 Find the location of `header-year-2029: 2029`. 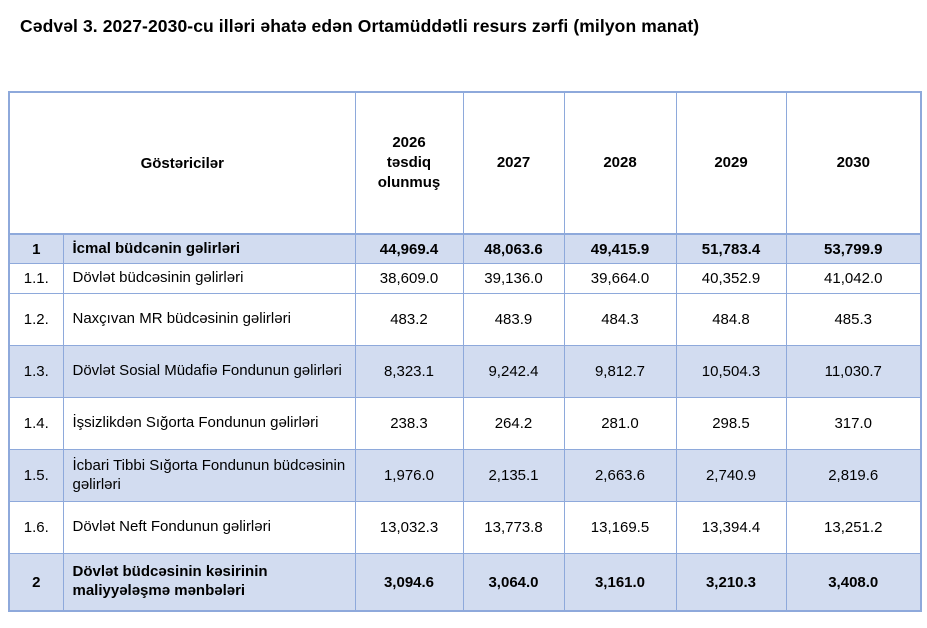

header-year-2029: 2029 is located at coordinates (731, 163).